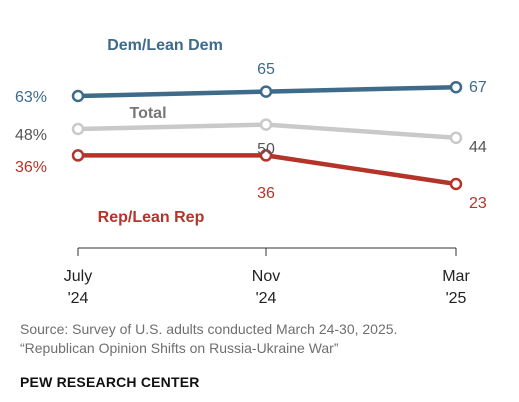  Describe the element at coordinates (147, 113) in the screenshot. I see `series-label-total: Total` at that location.